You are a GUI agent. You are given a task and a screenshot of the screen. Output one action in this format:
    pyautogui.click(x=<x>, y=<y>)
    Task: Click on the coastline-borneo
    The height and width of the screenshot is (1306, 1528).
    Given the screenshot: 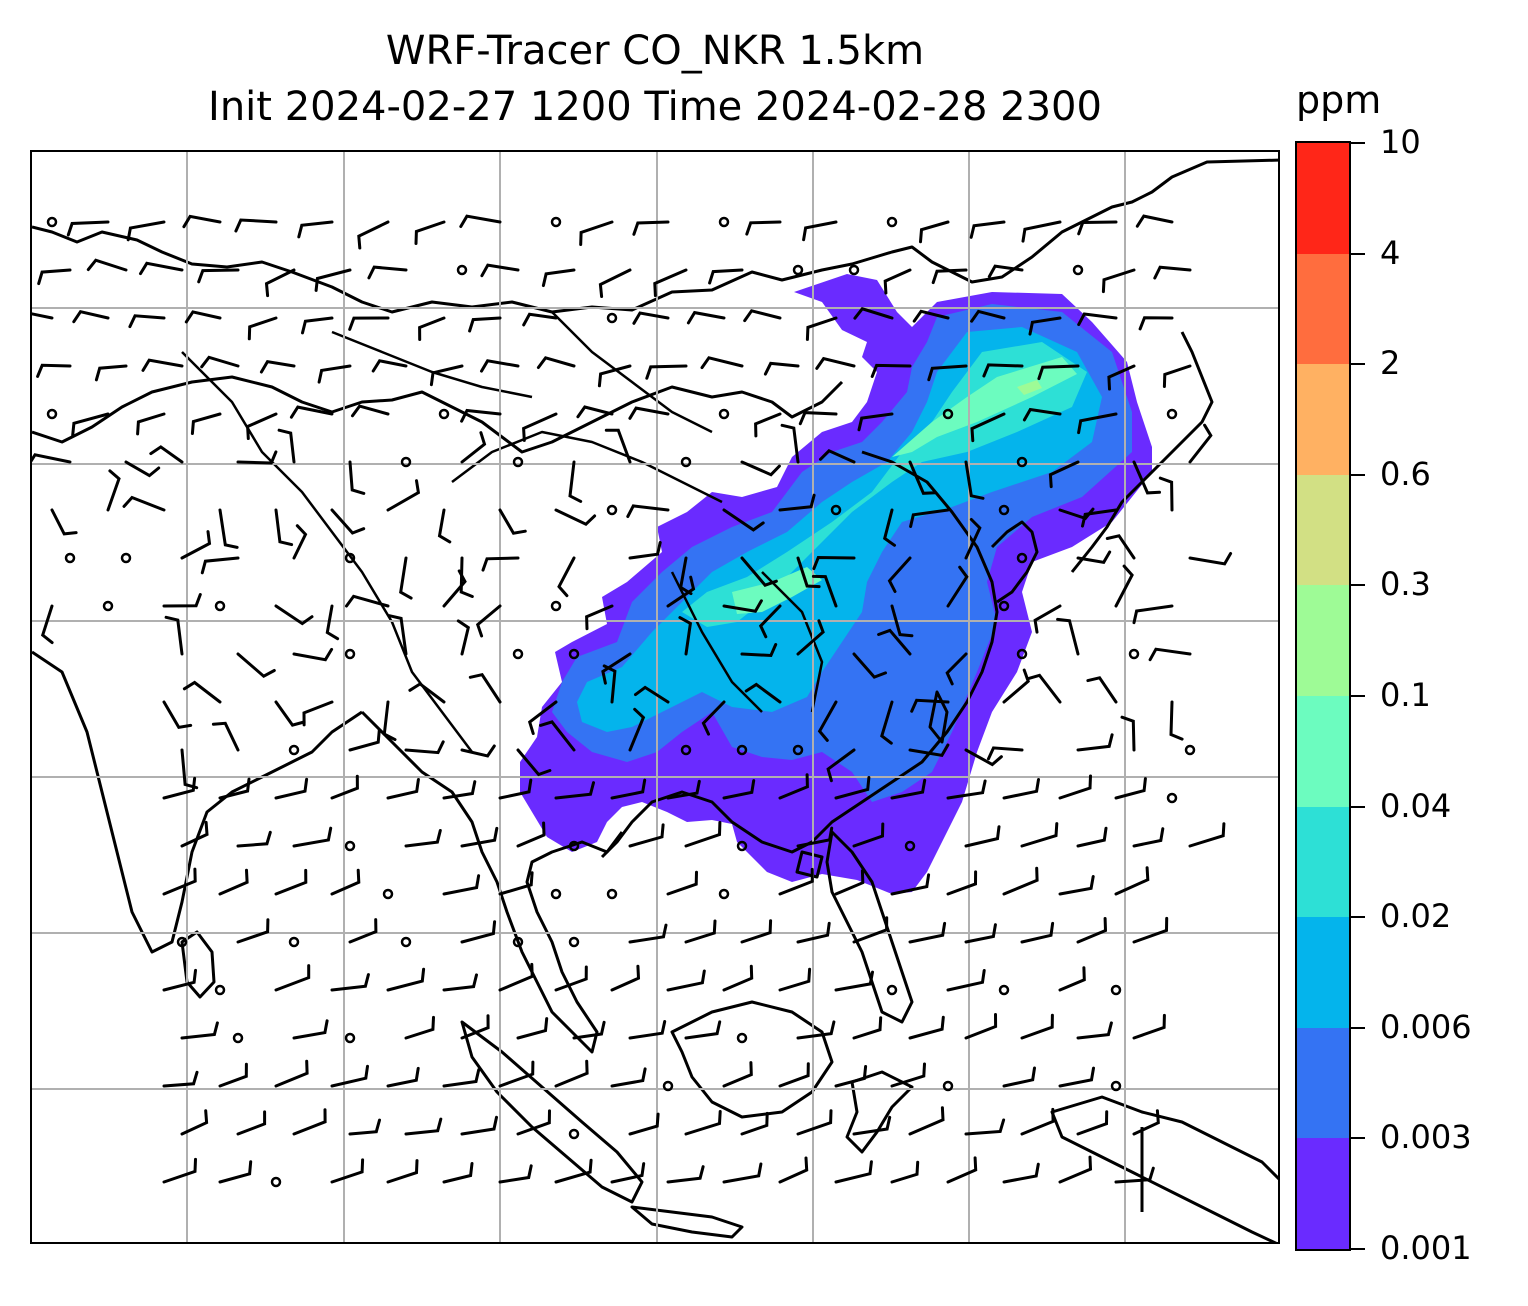 What is the action you would take?
    pyautogui.click(x=752, y=1059)
    